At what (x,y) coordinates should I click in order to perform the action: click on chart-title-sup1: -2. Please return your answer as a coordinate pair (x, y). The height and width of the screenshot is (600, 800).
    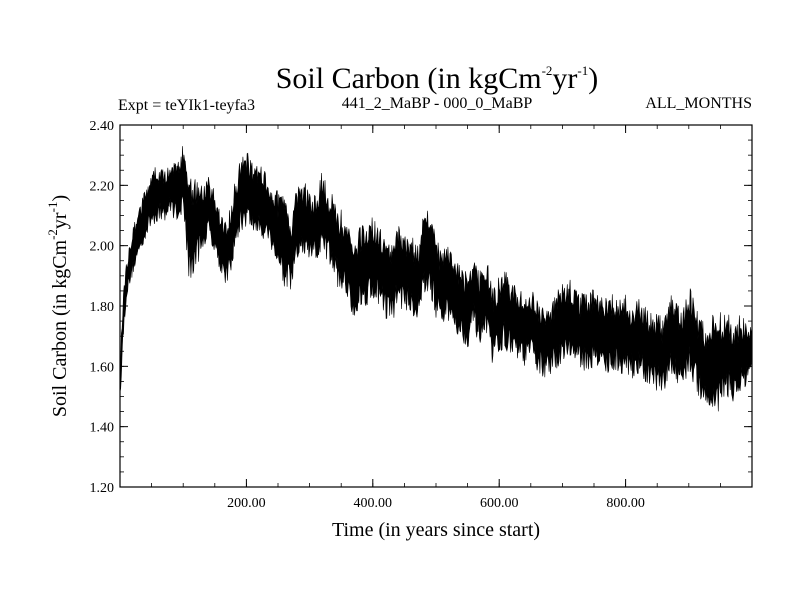
    Looking at the image, I should click on (547, 70).